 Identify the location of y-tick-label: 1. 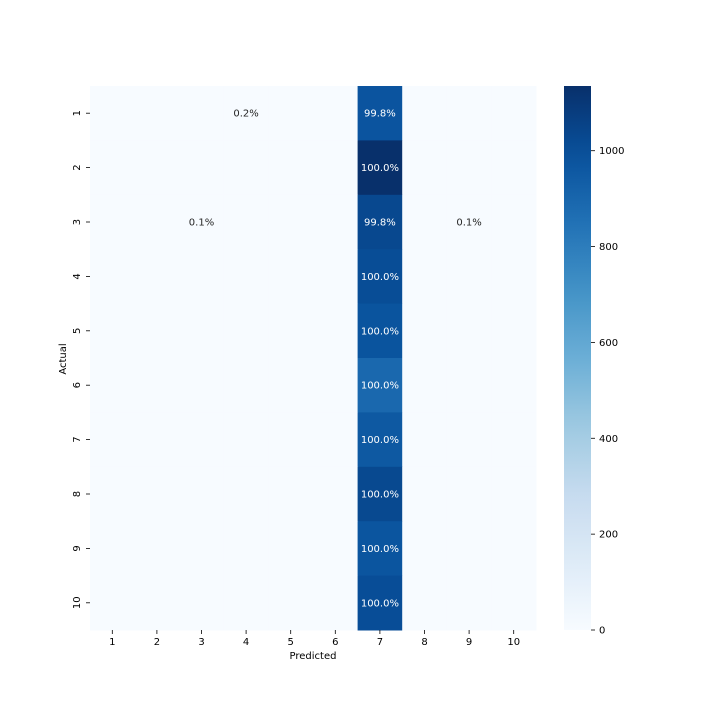
(77, 113).